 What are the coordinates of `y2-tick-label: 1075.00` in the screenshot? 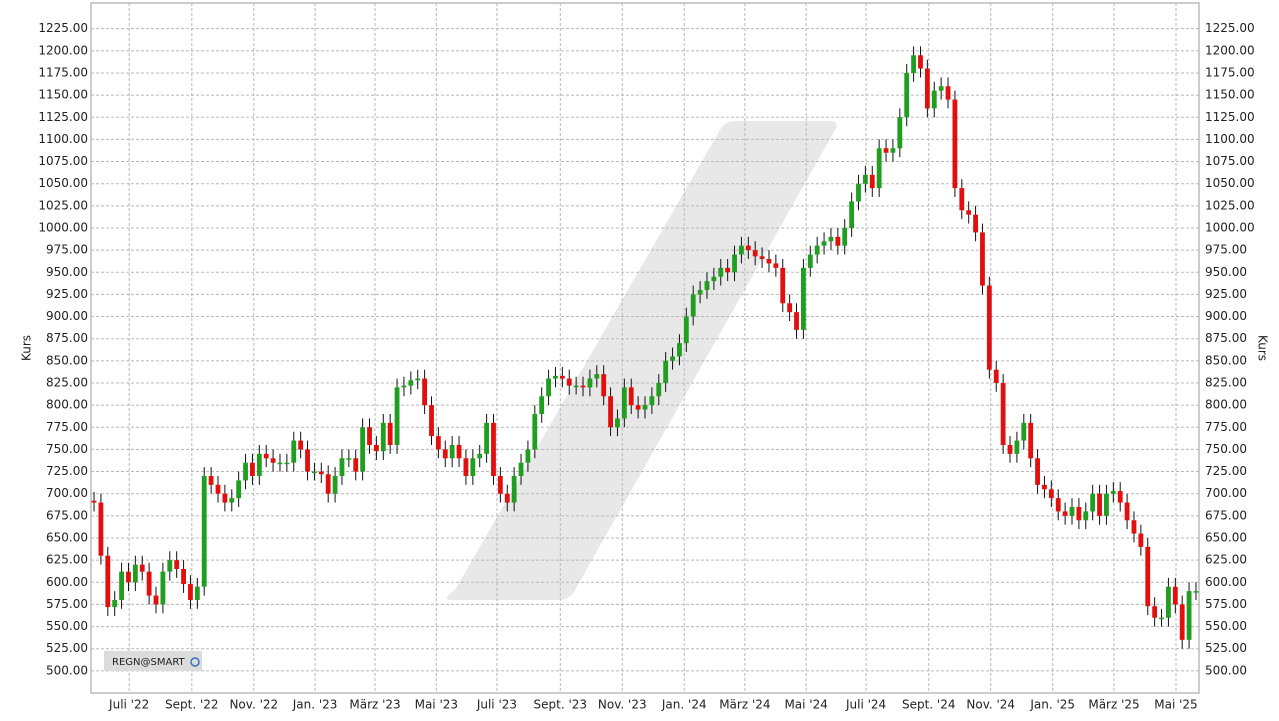 It's located at (1230, 161).